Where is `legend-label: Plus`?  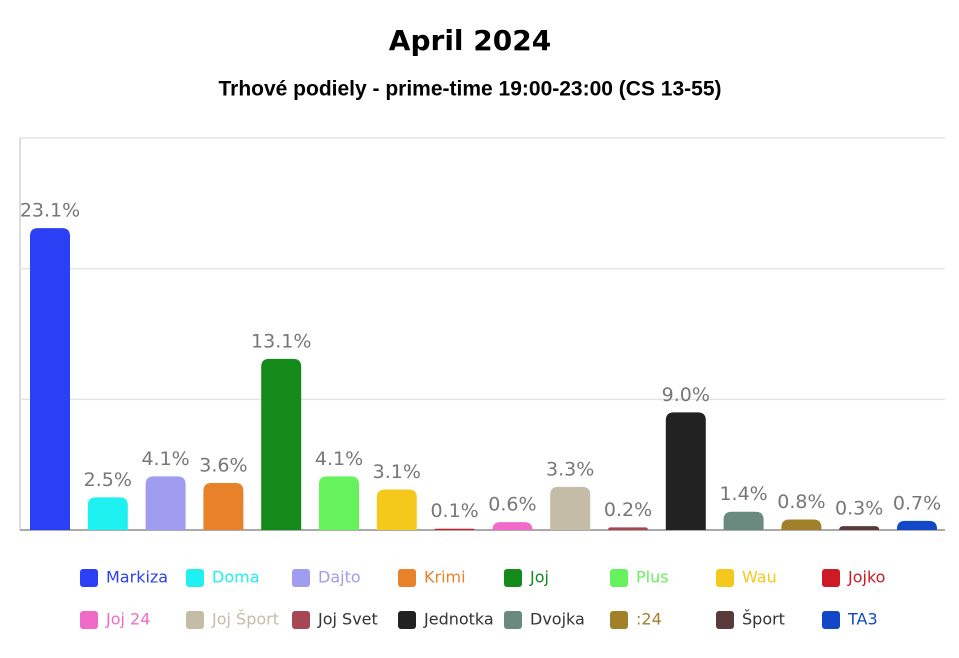
legend-label: Plus is located at coordinates (652, 577).